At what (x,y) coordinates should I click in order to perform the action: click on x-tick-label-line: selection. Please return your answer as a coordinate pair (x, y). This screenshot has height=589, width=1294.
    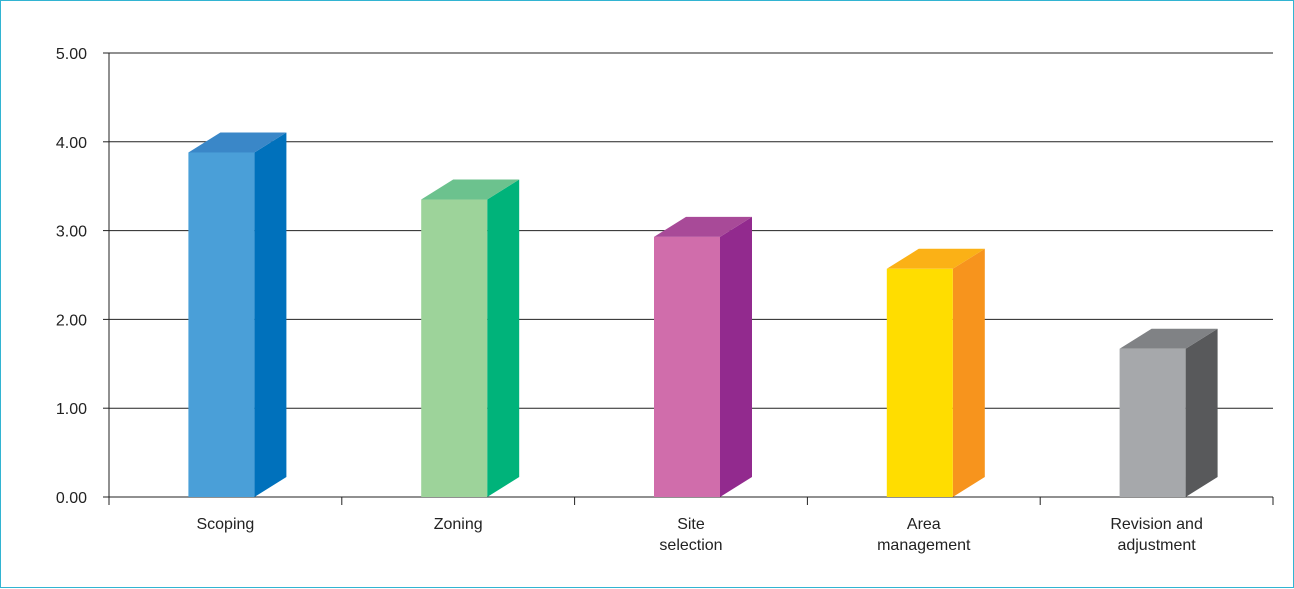
    Looking at the image, I should click on (690, 545).